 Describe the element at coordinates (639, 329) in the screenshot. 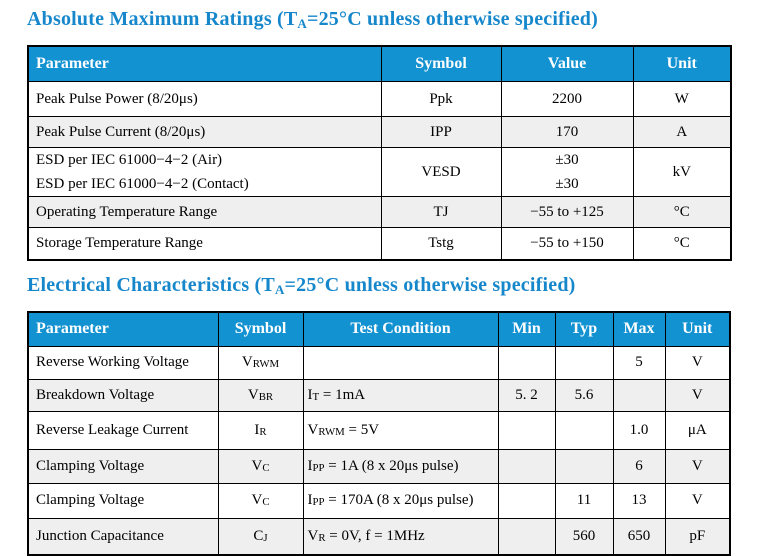

I see `col-header-max: Max` at that location.